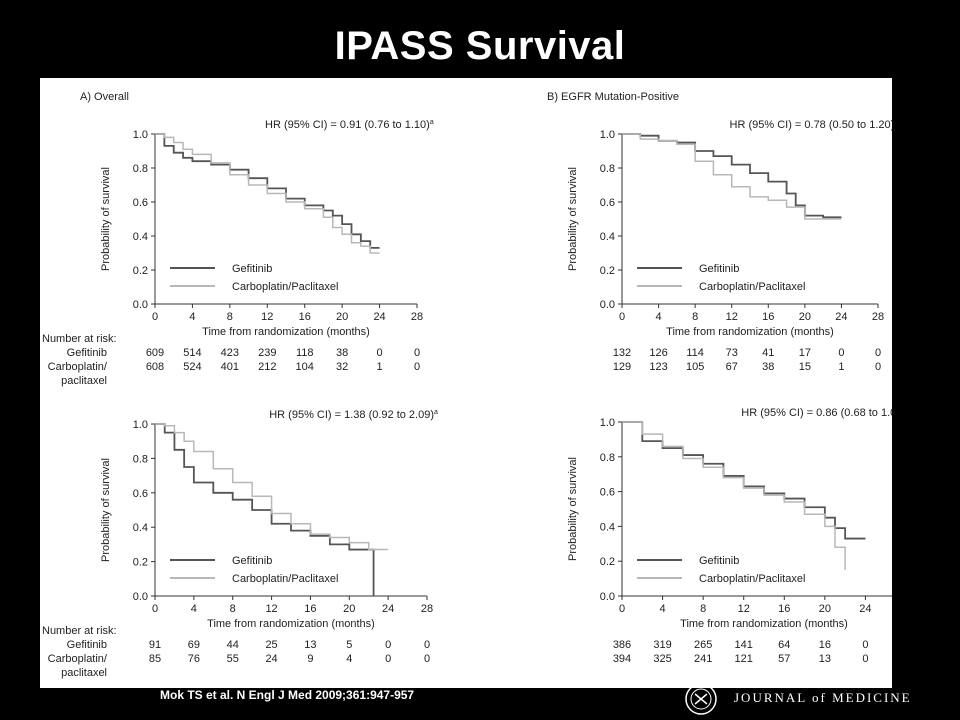 This screenshot has width=960, height=720. Describe the element at coordinates (662, 659) in the screenshot. I see `risk-value-carboplatin: 325` at that location.